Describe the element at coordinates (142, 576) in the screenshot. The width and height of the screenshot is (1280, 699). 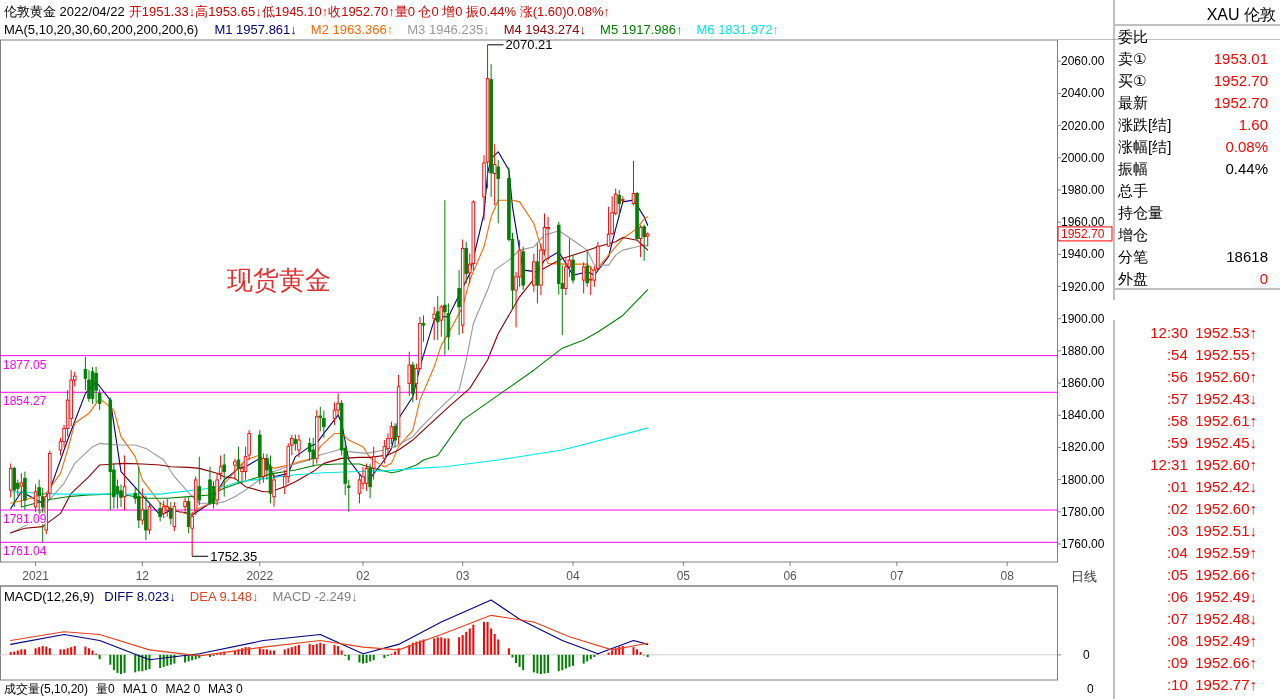
I see `x-tick-label: 12` at that location.